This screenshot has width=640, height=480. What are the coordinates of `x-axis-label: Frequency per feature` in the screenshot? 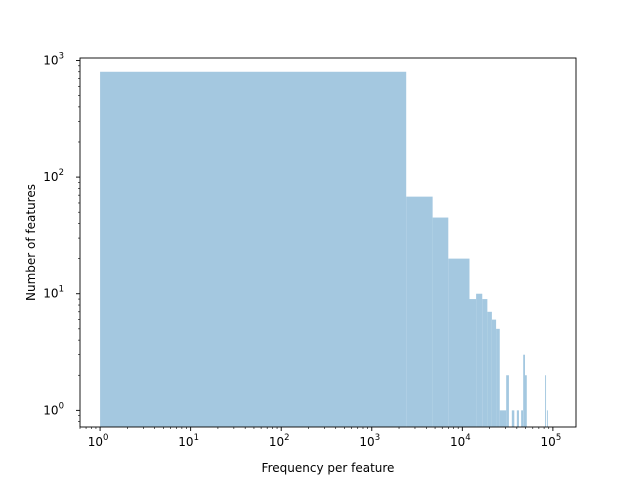 It's located at (328, 468).